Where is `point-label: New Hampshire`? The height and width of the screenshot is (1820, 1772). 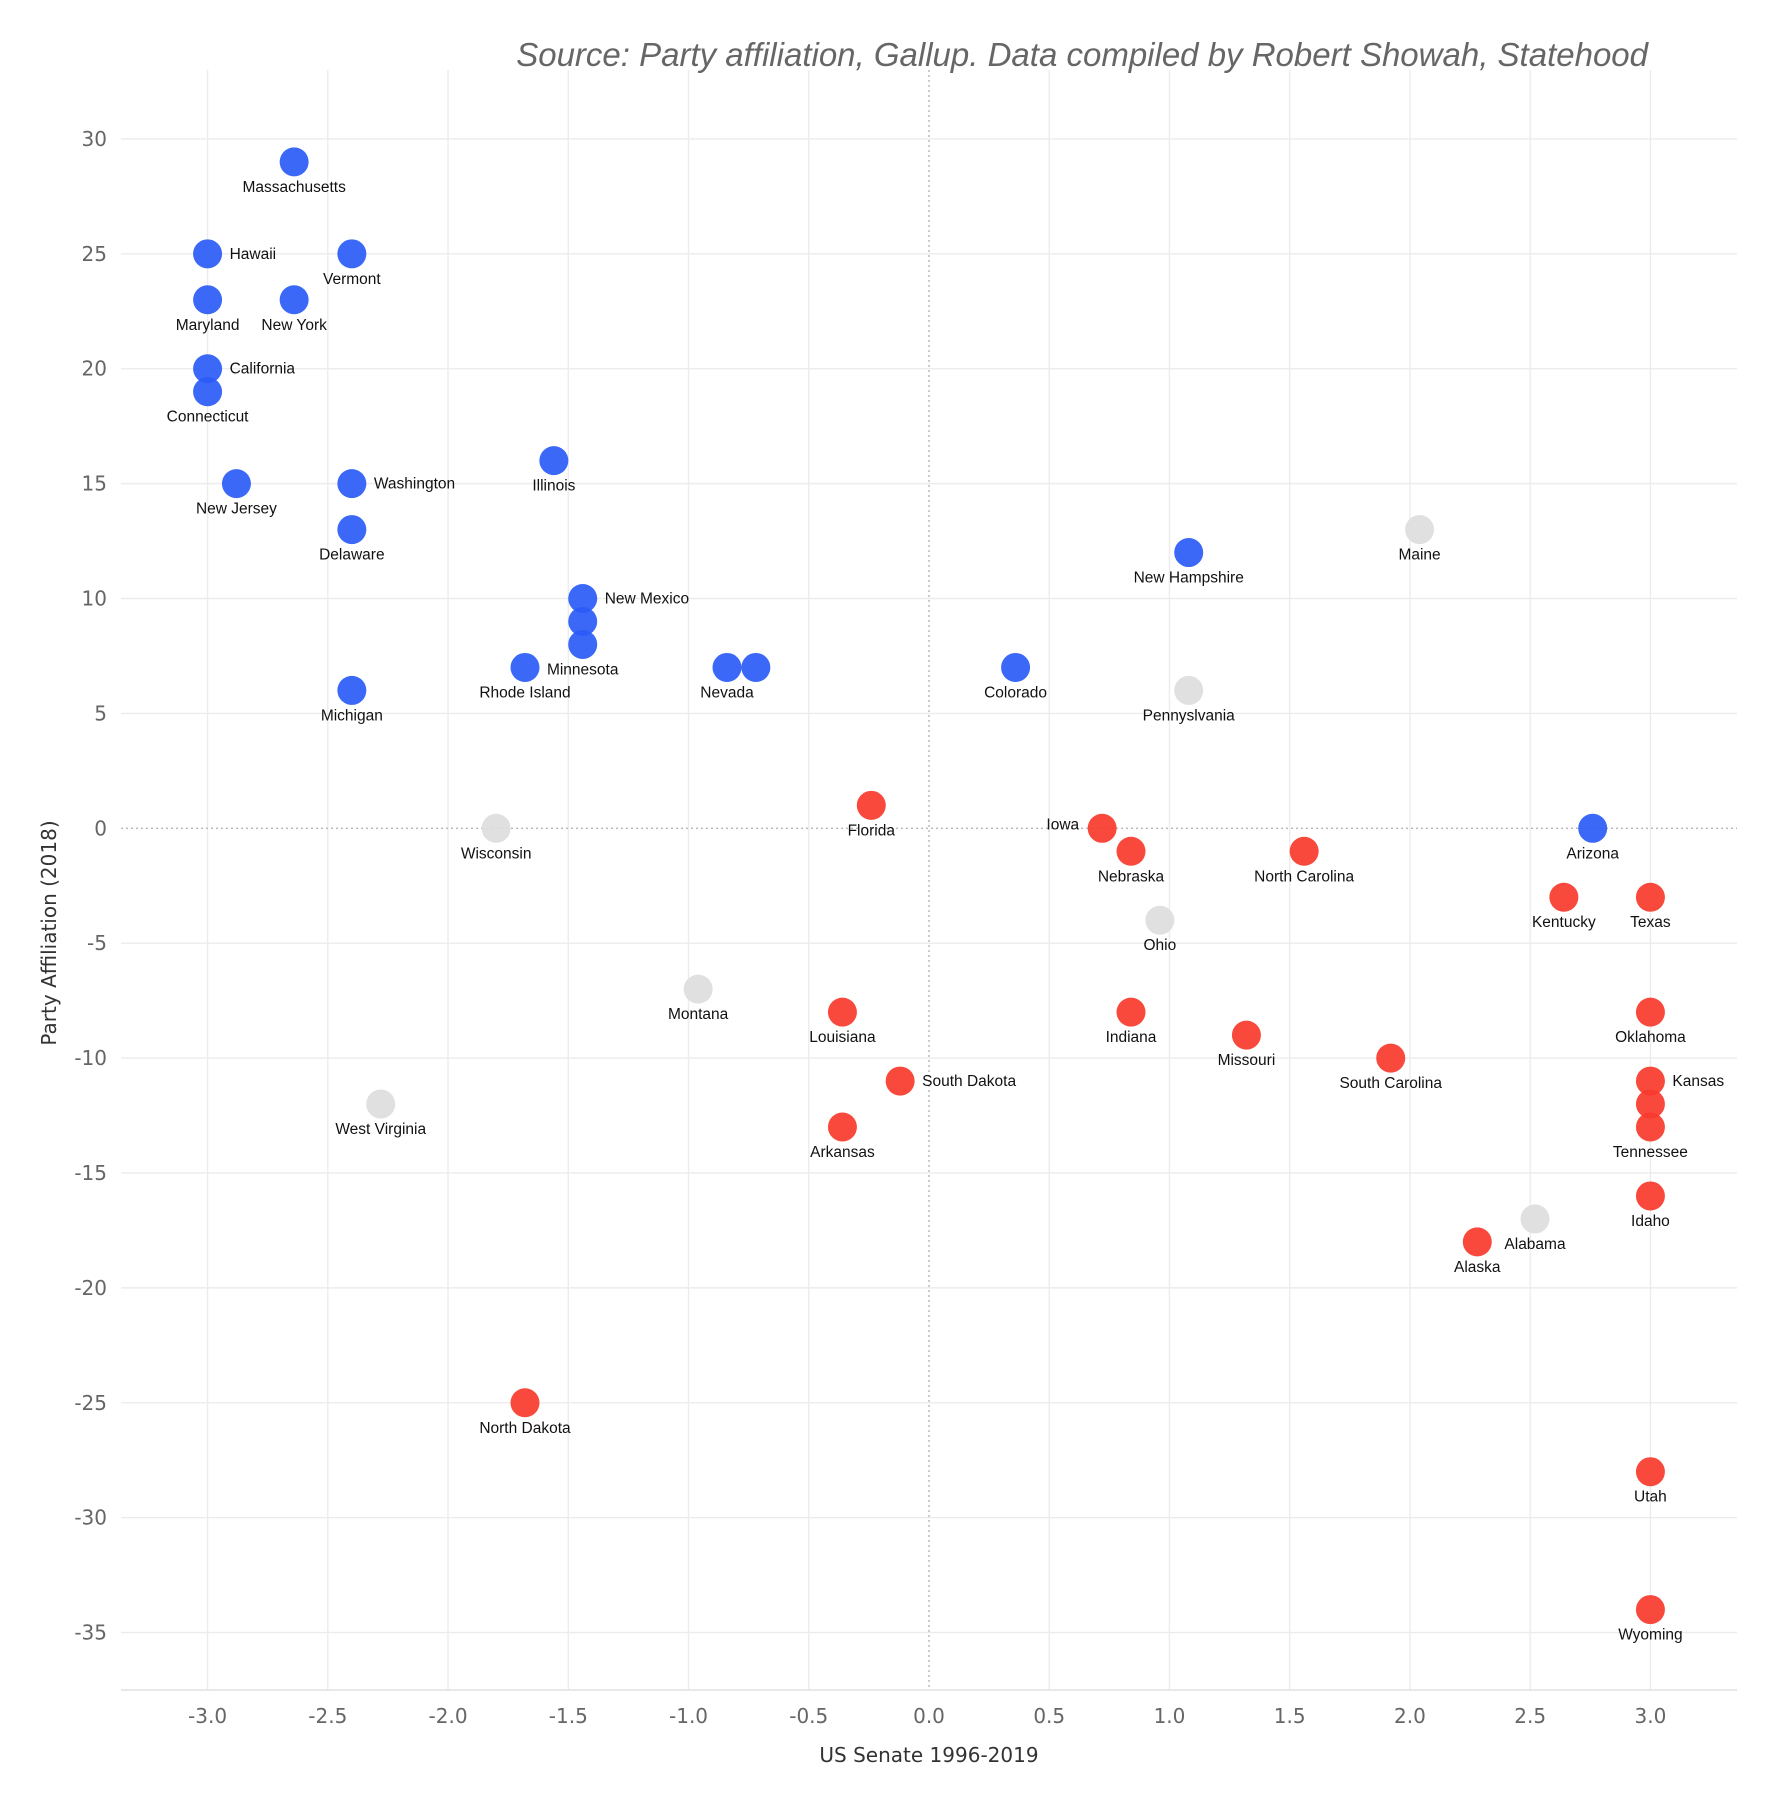
point-label: New Hampshire is located at coordinates (1189, 578).